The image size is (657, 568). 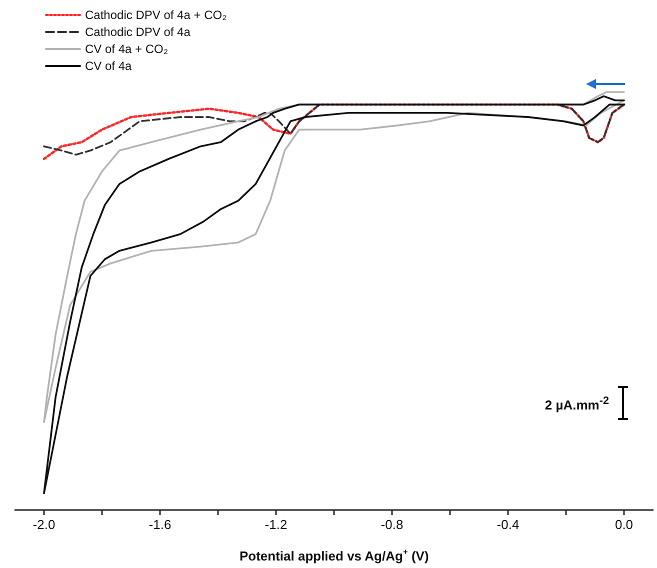 I want to click on x-tick-label: -1.6, so click(x=160, y=524).